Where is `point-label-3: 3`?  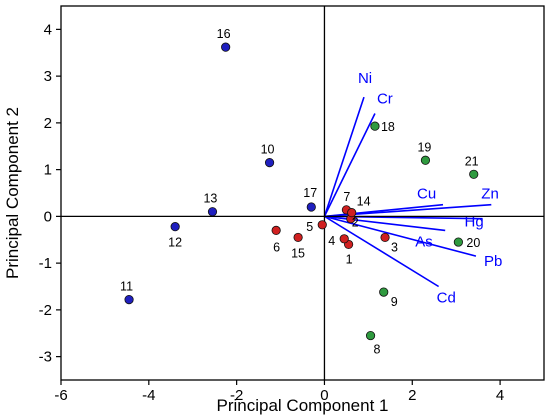
point-label-3: 3 is located at coordinates (394, 247).